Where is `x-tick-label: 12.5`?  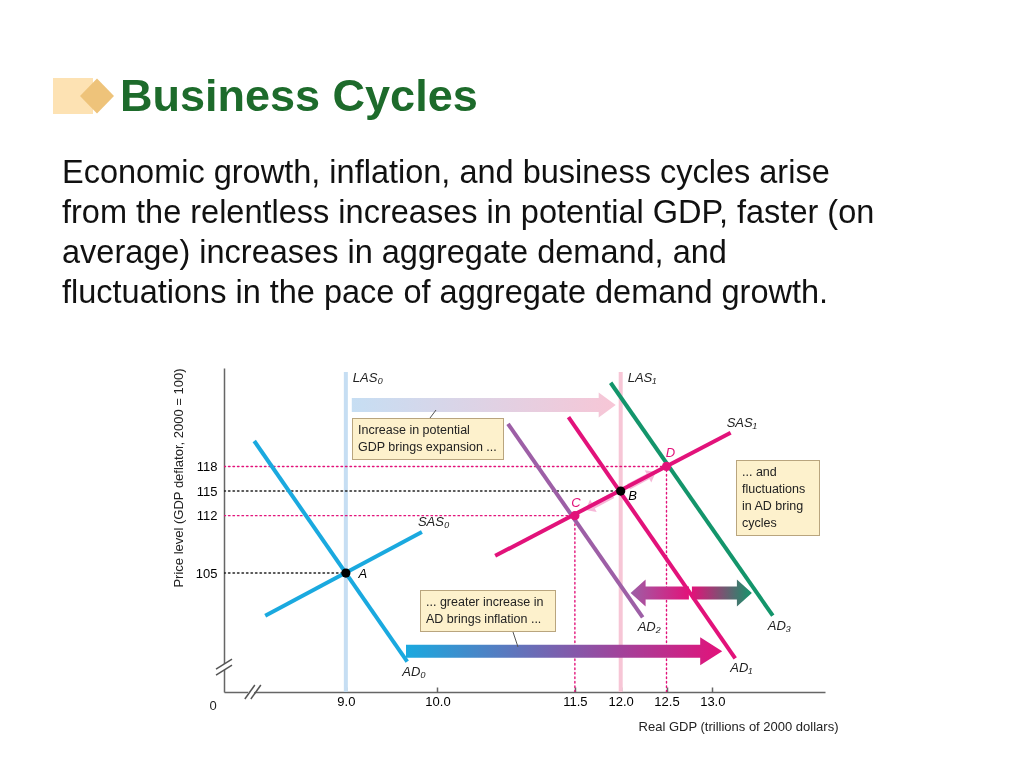
x-tick-label: 12.5 is located at coordinates (667, 701).